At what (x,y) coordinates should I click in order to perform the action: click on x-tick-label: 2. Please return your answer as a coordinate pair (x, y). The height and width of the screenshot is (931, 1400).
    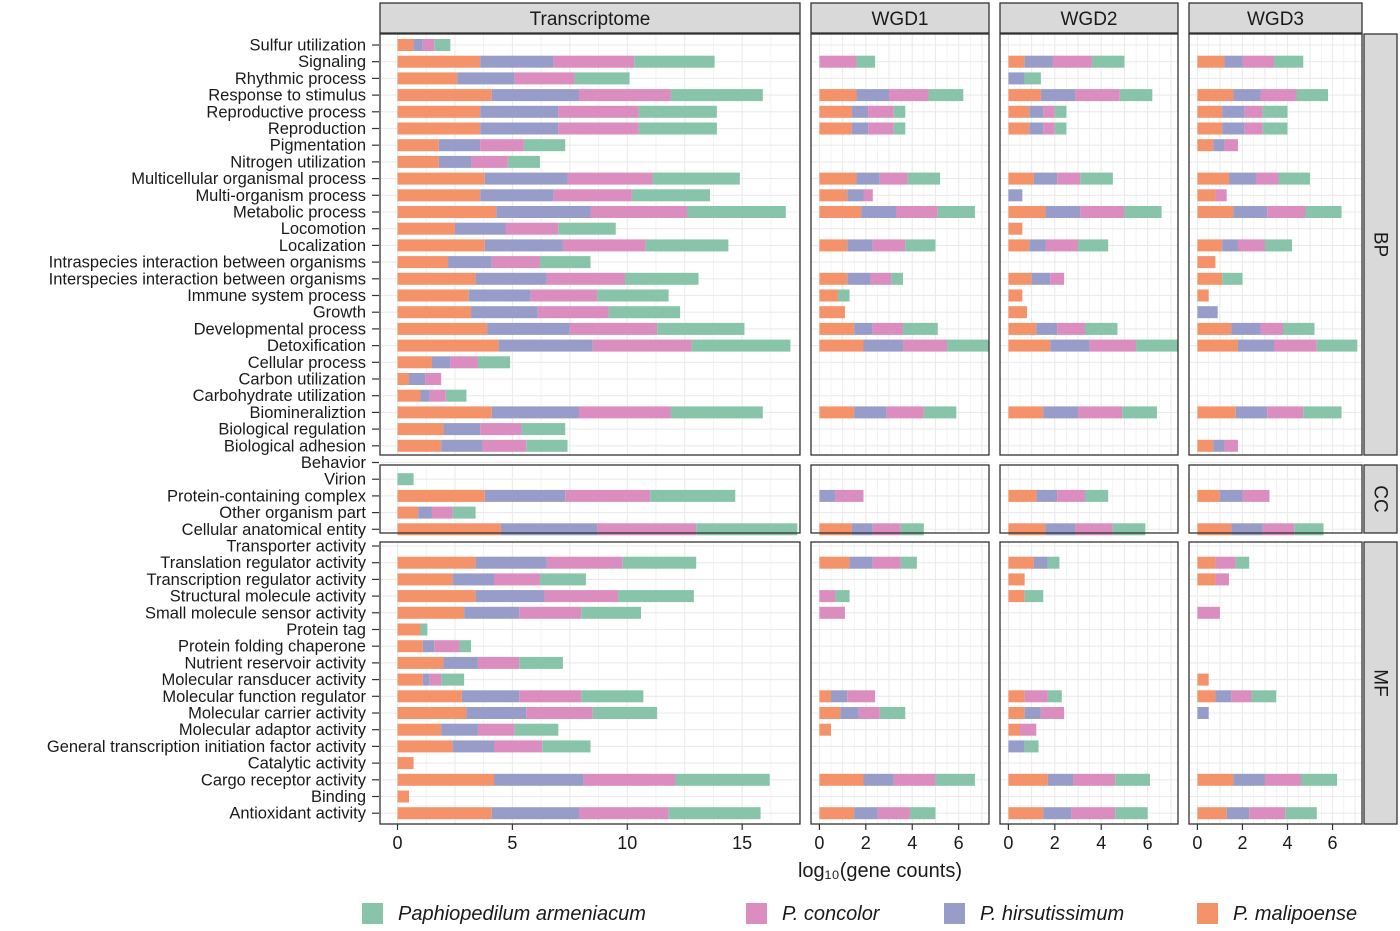
    Looking at the image, I should click on (1242, 843).